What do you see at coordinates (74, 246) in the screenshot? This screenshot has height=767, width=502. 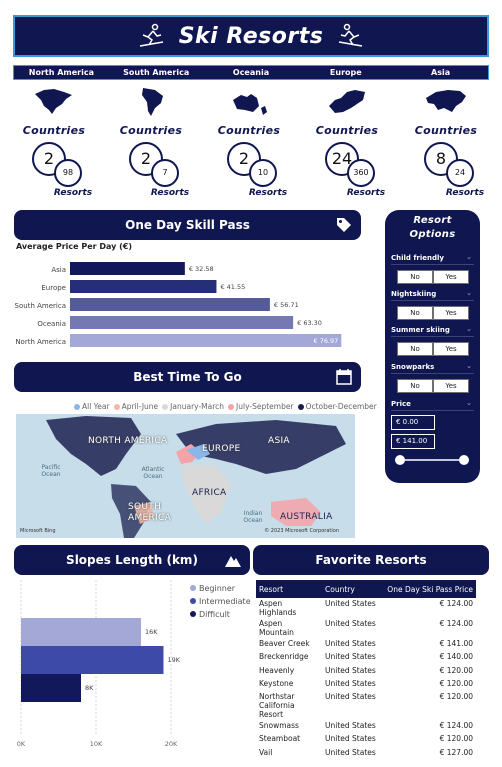 I see `pass-chart-subtitle: Average Price Per Day (€)` at bounding box center [74, 246].